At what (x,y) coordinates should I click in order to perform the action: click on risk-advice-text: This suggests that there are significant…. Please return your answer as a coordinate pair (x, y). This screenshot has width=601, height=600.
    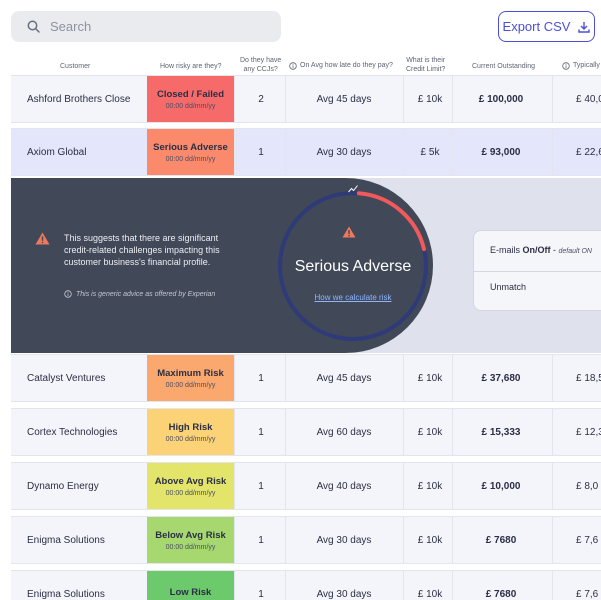
    Looking at the image, I should click on (142, 250).